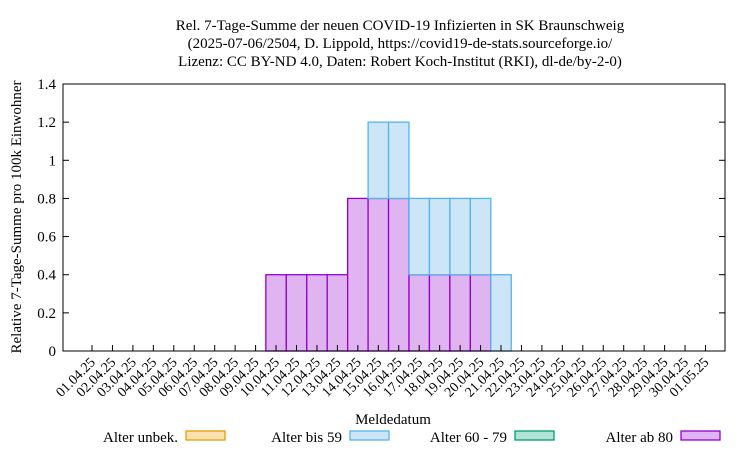 This screenshot has height=450, width=750. What do you see at coordinates (439, 236) in the screenshot?
I see `bar-alter-bis-59-18.04.25` at bounding box center [439, 236].